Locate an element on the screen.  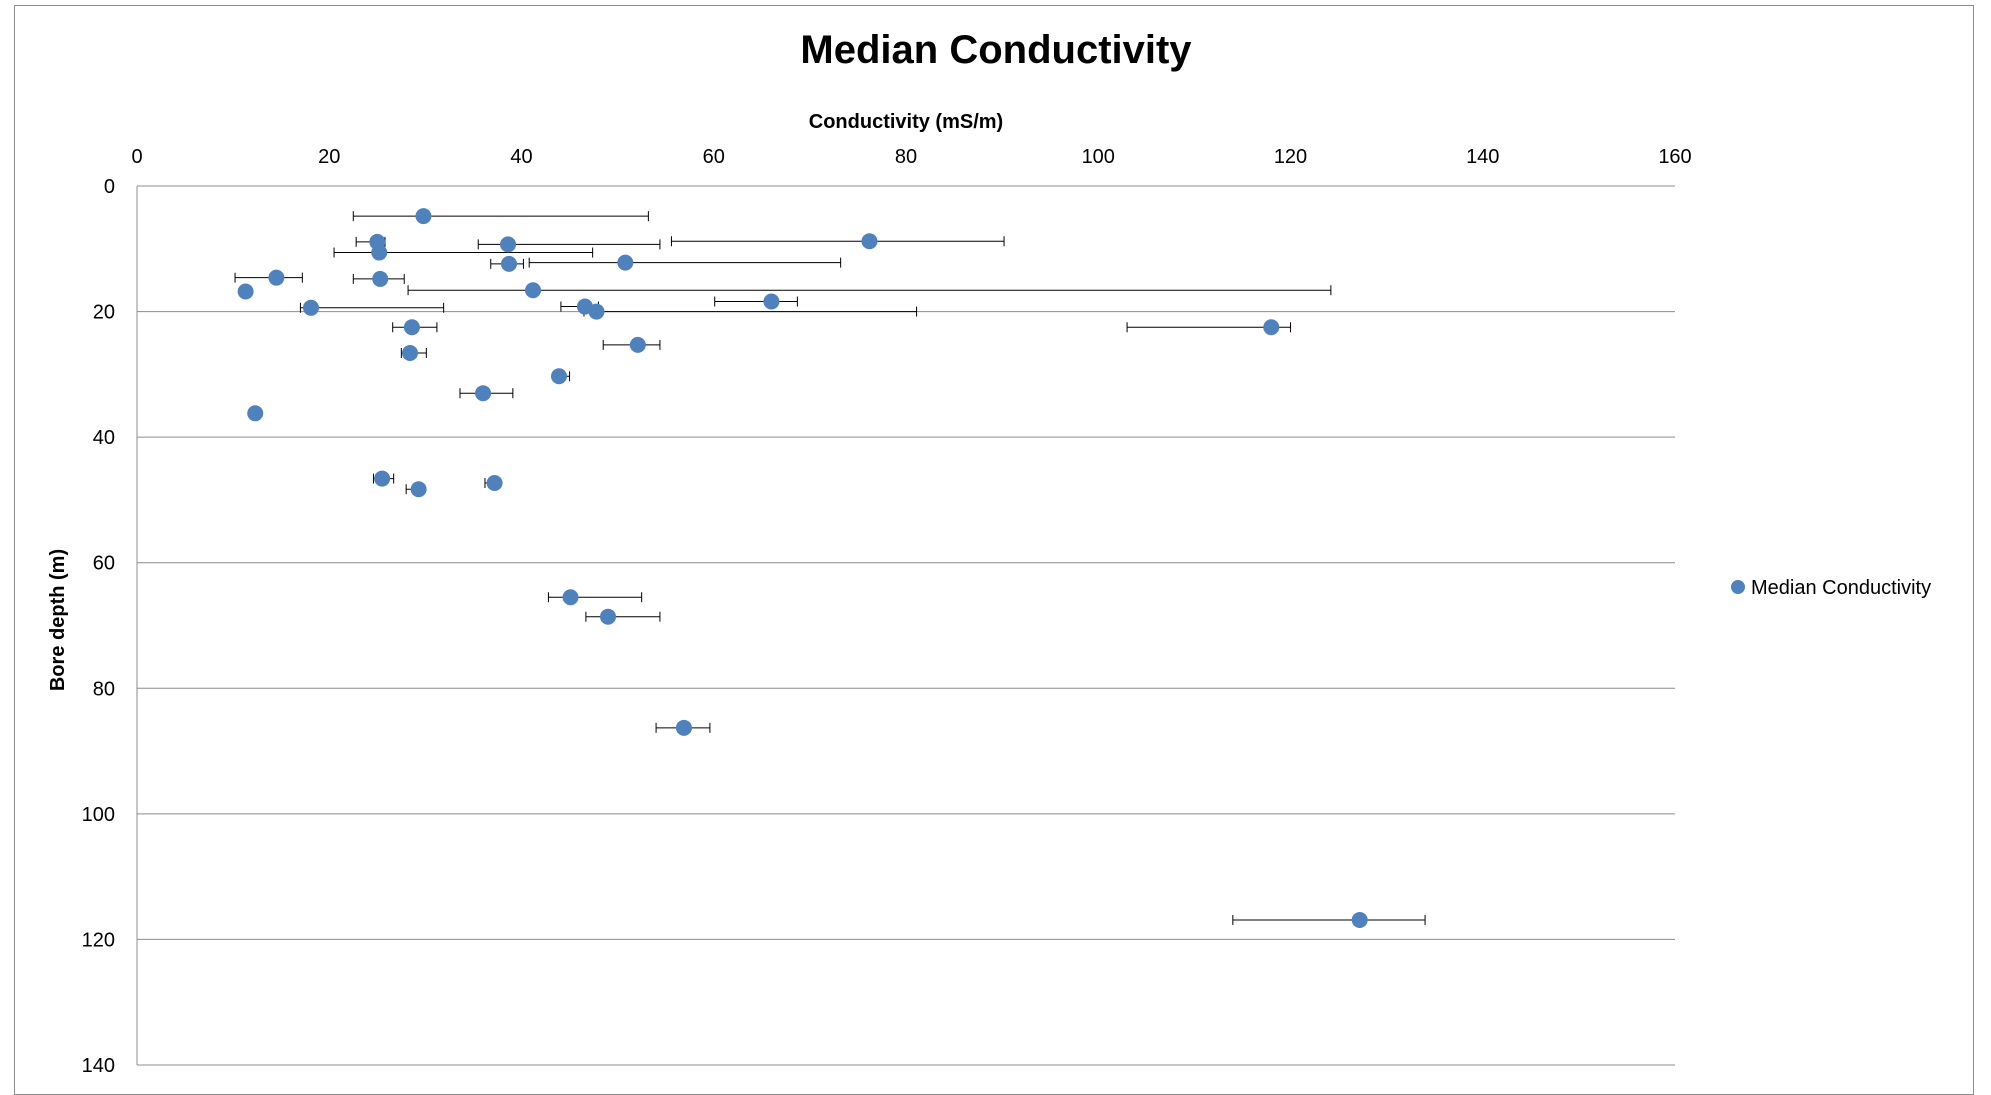
y-tick-label: 40 is located at coordinates (104, 438).